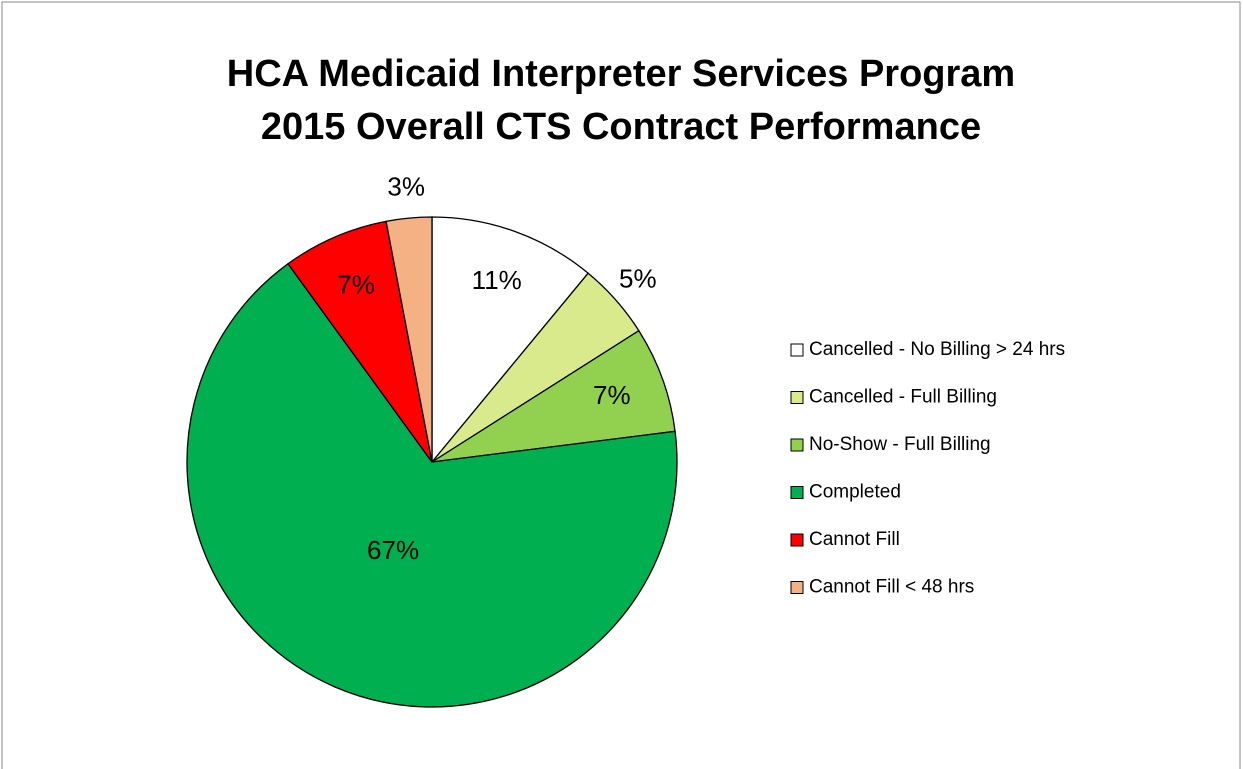 The image size is (1243, 769). What do you see at coordinates (891, 587) in the screenshot?
I see `legend-label: Cannot Fill < 48 hrs` at bounding box center [891, 587].